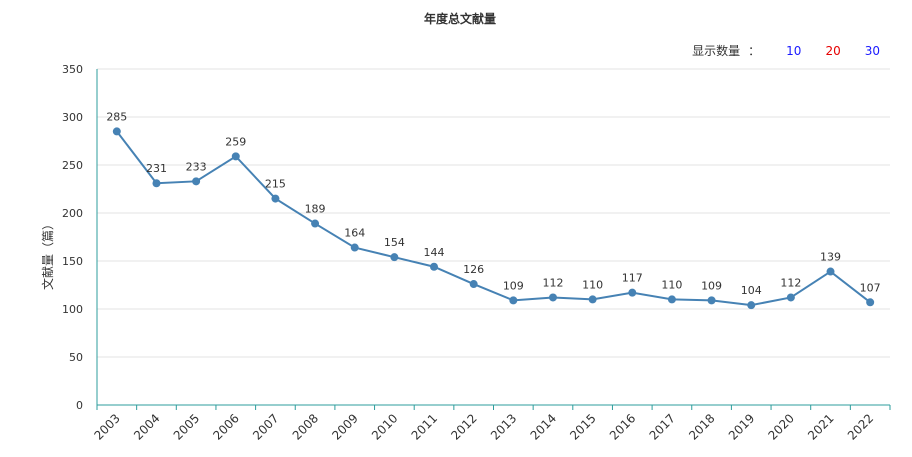  Describe the element at coordinates (622, 426) in the screenshot. I see `x-tick-label: 2016` at that location.